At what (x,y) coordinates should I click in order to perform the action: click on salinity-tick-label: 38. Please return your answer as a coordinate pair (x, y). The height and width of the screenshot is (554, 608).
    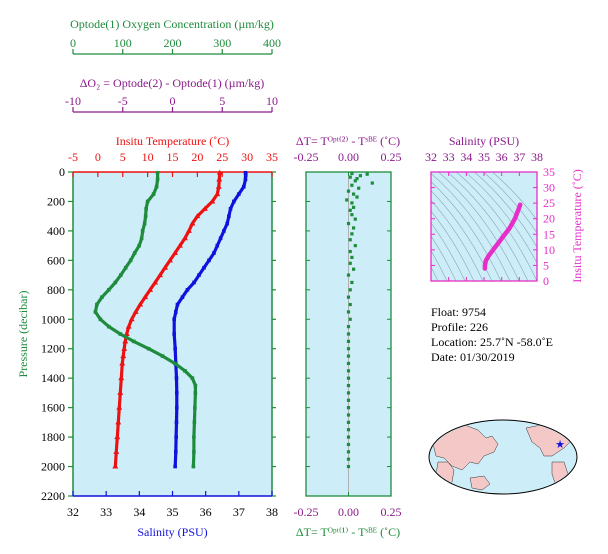
    Looking at the image, I should click on (272, 512).